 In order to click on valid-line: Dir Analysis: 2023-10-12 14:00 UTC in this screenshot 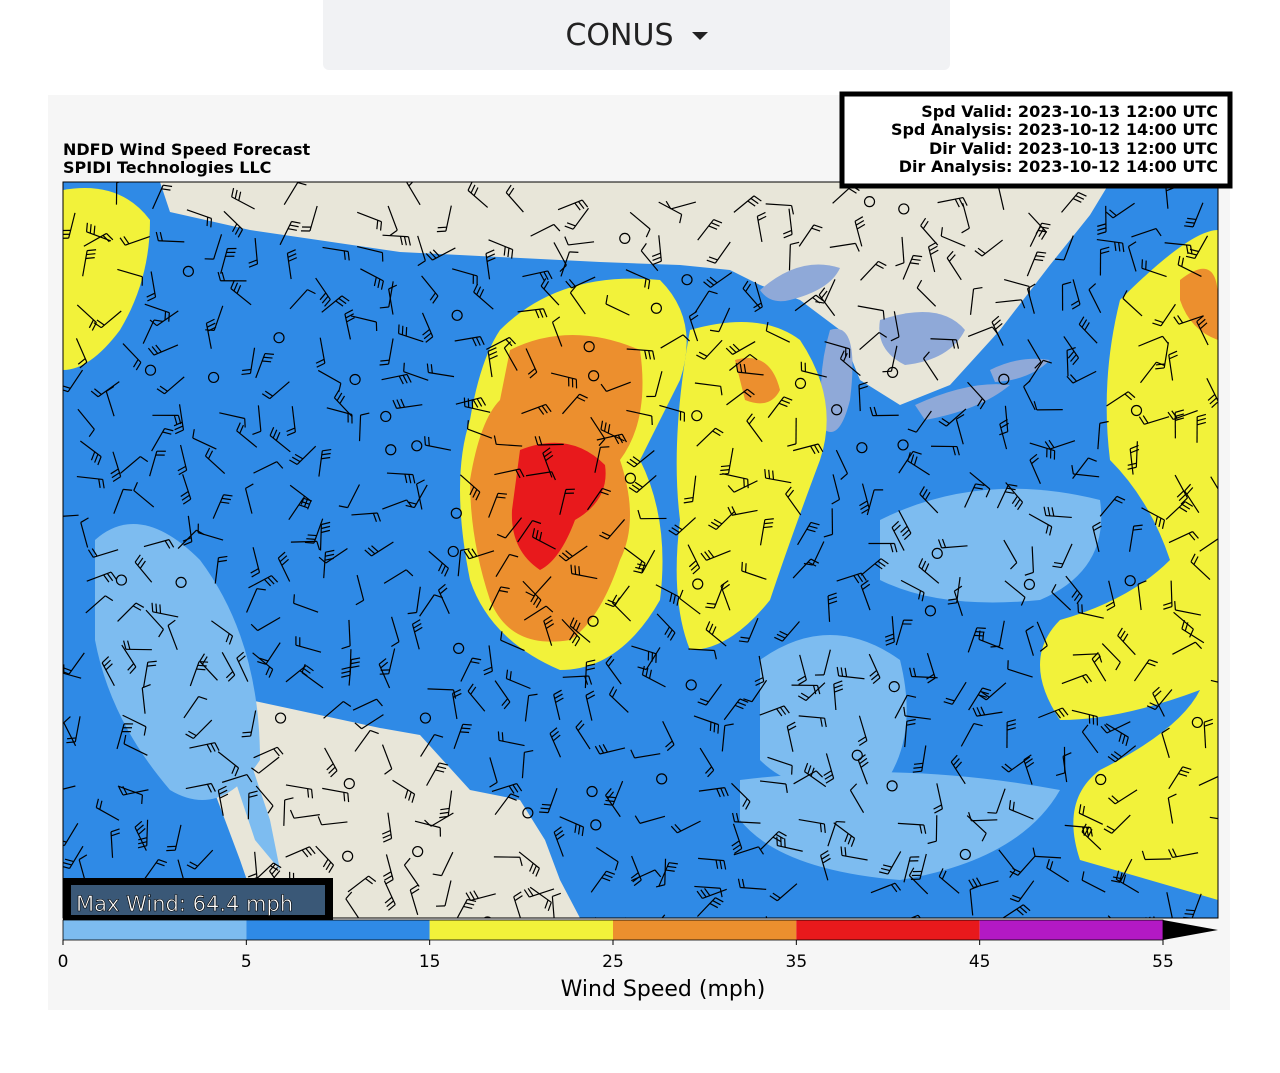, I will do `click(1058, 166)`.